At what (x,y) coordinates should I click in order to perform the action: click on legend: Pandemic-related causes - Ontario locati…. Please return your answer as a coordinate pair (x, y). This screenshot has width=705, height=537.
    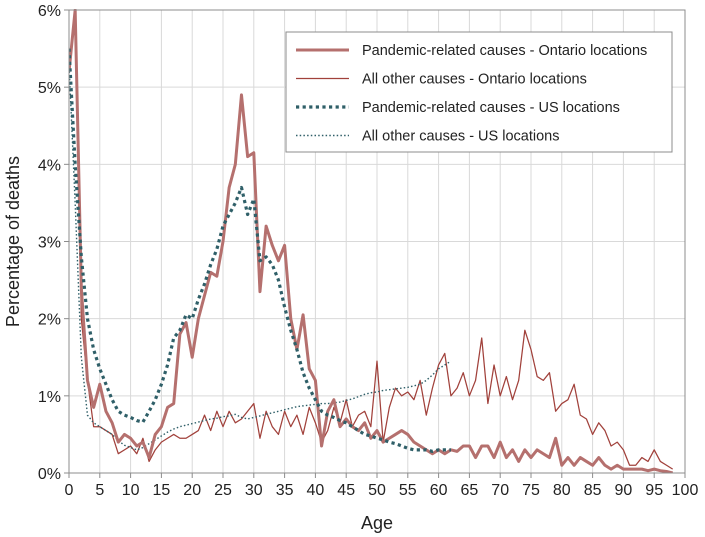
    Looking at the image, I should click on (479, 92).